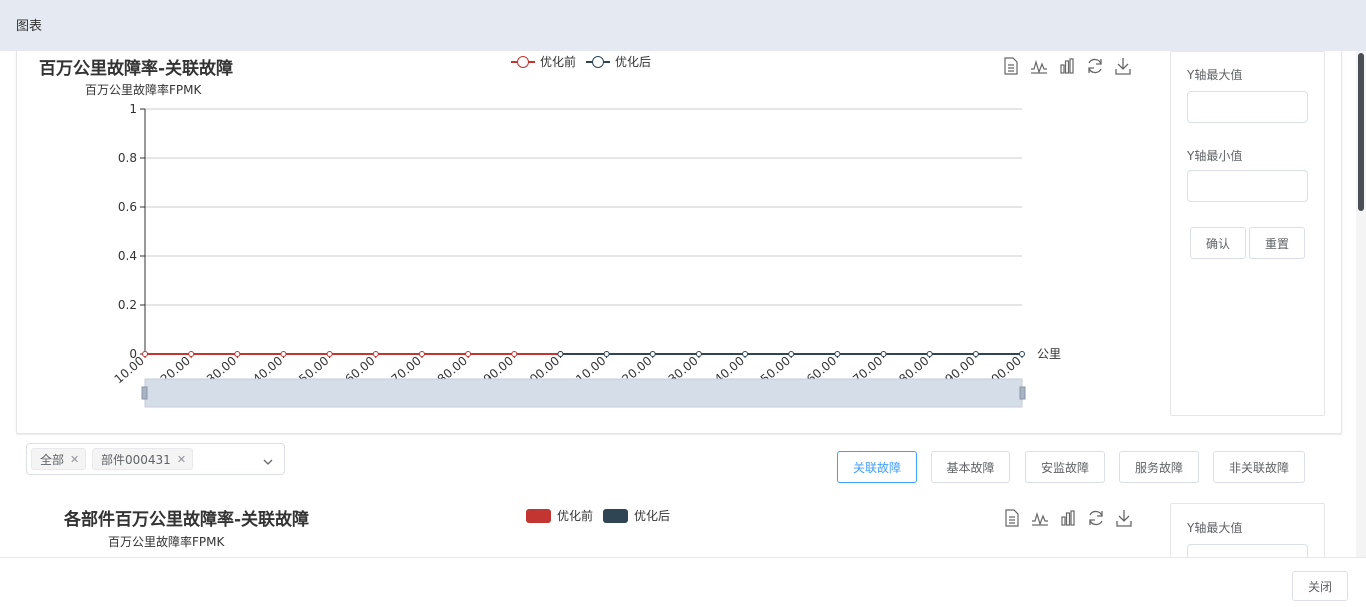  I want to click on dialog-title: 图表, so click(29, 26).